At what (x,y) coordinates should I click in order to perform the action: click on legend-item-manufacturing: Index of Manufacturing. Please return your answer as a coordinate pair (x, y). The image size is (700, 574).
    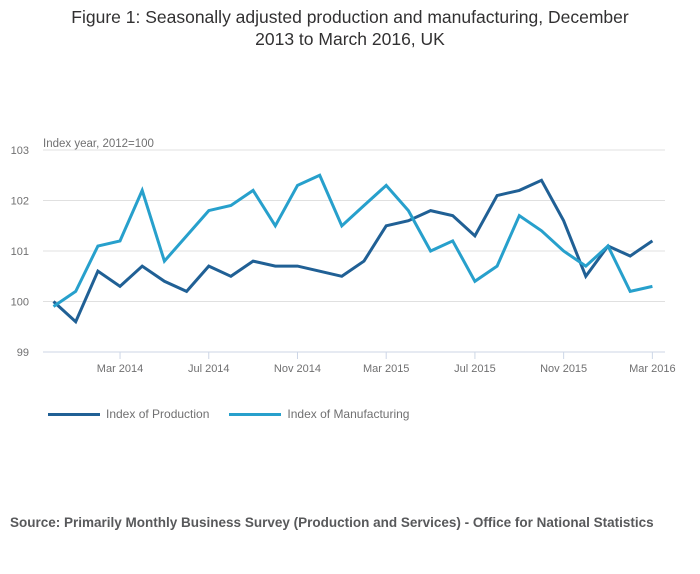
    Looking at the image, I should click on (319, 414).